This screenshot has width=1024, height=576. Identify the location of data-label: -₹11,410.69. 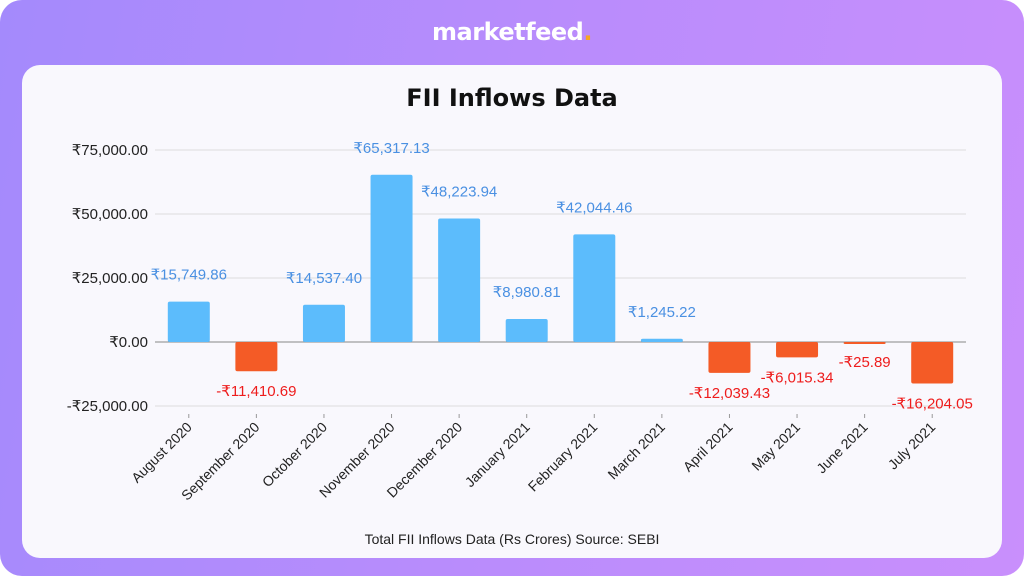
(256, 391).